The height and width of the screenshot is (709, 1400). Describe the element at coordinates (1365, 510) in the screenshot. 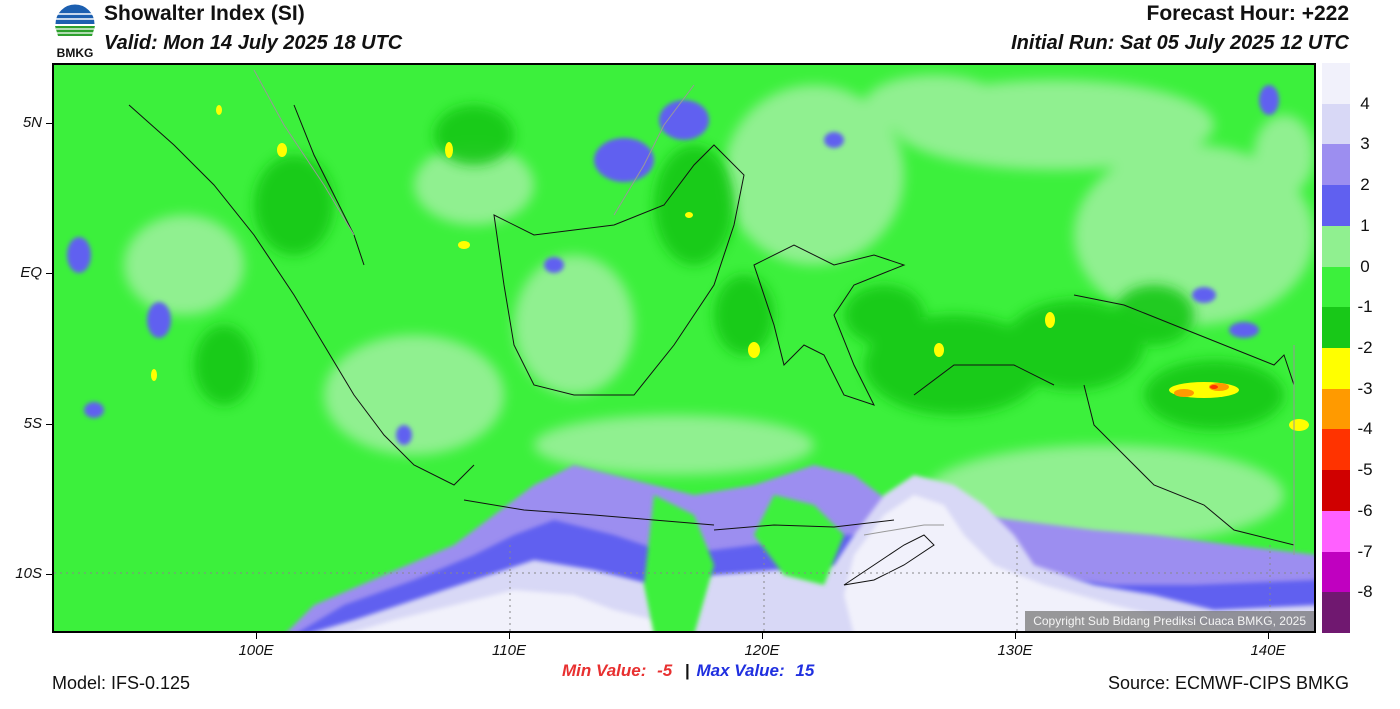

I see `colorbar-label: -6` at that location.